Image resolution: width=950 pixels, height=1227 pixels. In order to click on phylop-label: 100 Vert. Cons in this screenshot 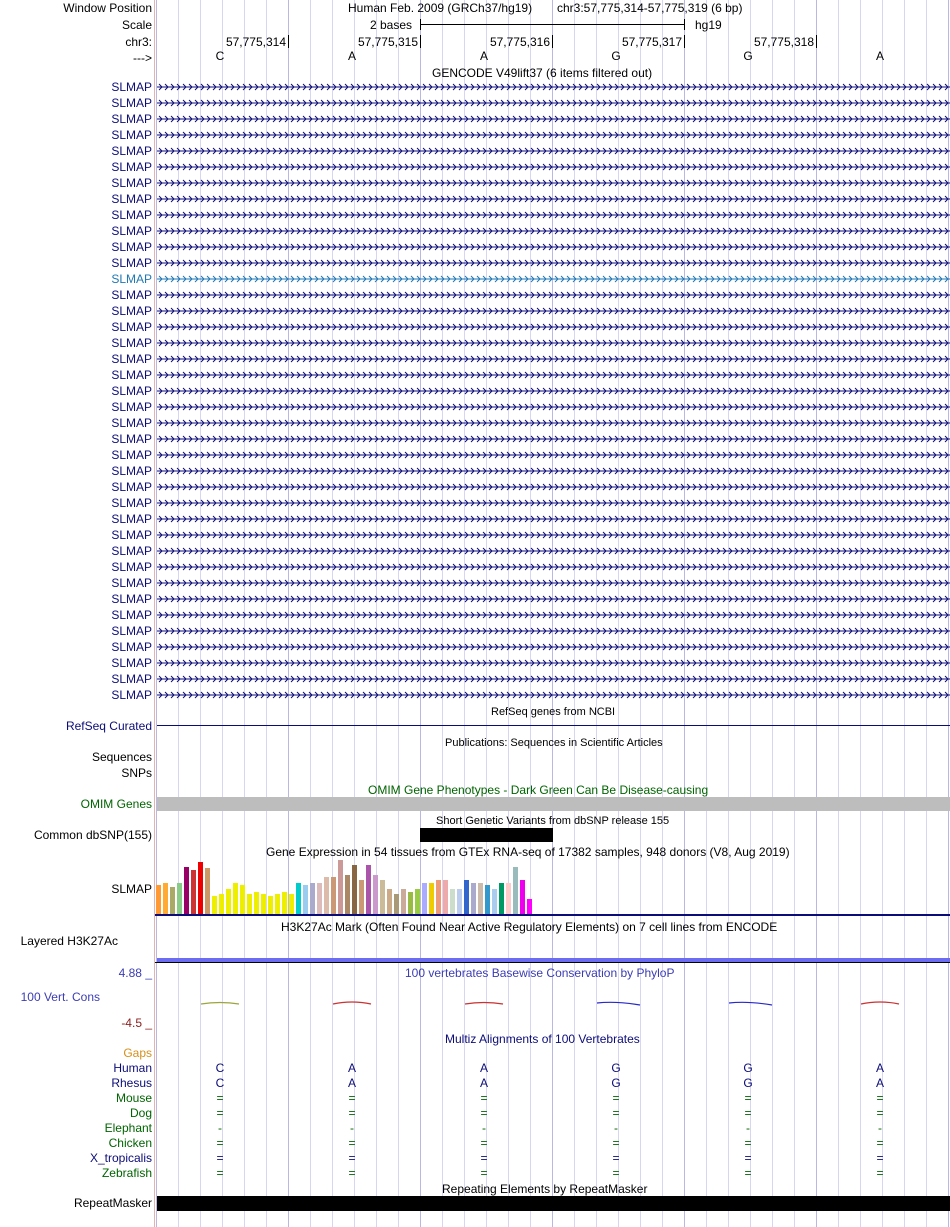, I will do `click(60, 997)`.